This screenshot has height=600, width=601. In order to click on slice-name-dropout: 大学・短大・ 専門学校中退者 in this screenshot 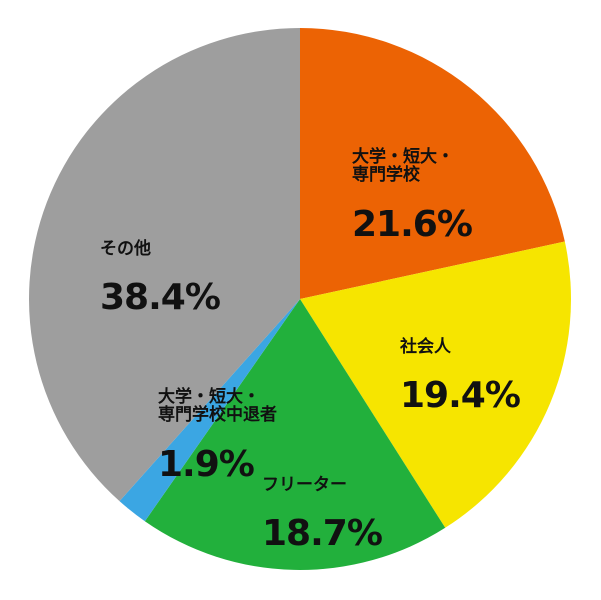, I will do `click(217, 406)`.